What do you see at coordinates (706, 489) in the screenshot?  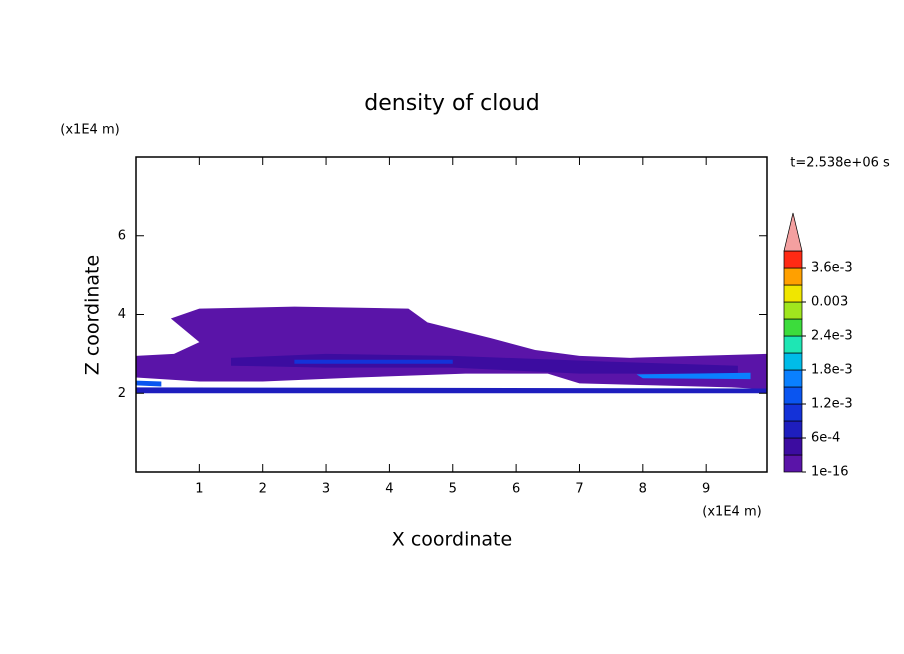 I see `x-tick-label: 9` at bounding box center [706, 489].